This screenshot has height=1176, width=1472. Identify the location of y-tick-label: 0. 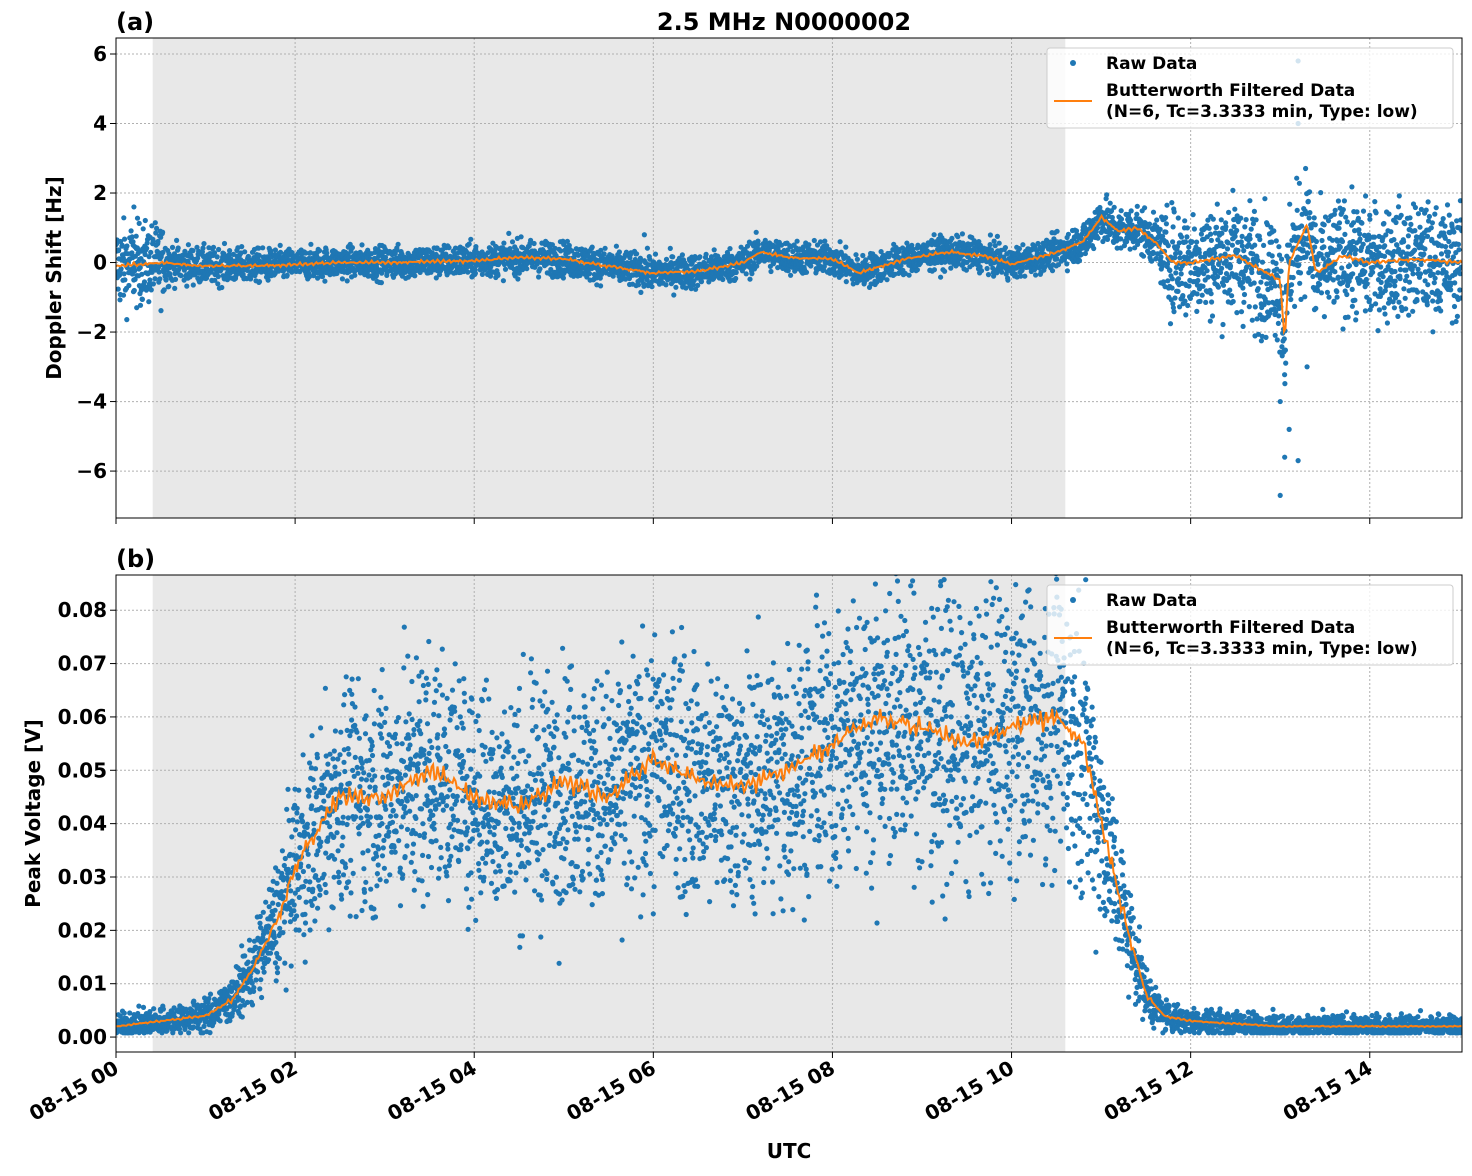
(100, 263).